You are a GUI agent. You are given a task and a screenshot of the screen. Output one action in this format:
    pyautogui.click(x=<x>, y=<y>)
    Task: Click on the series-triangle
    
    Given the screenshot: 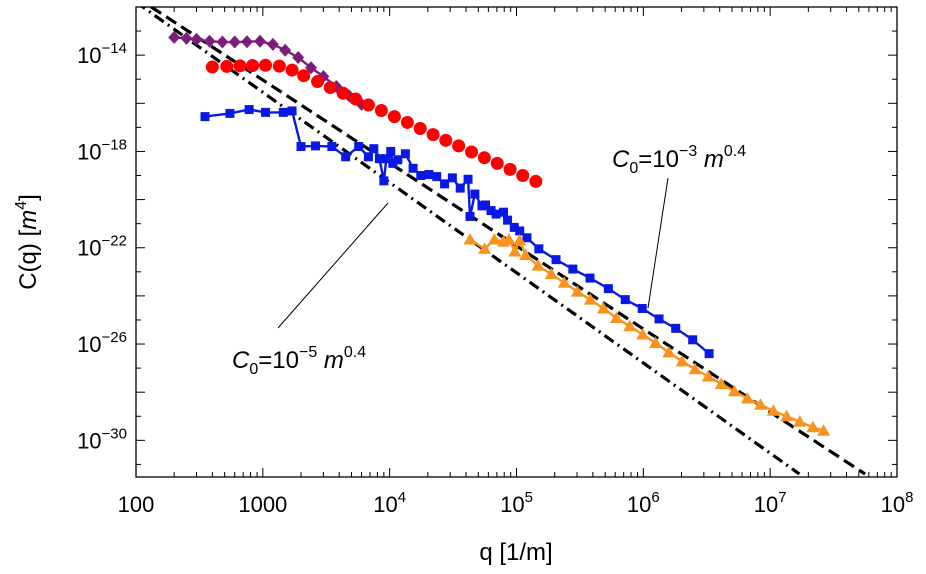 What is the action you would take?
    pyautogui.click(x=647, y=334)
    